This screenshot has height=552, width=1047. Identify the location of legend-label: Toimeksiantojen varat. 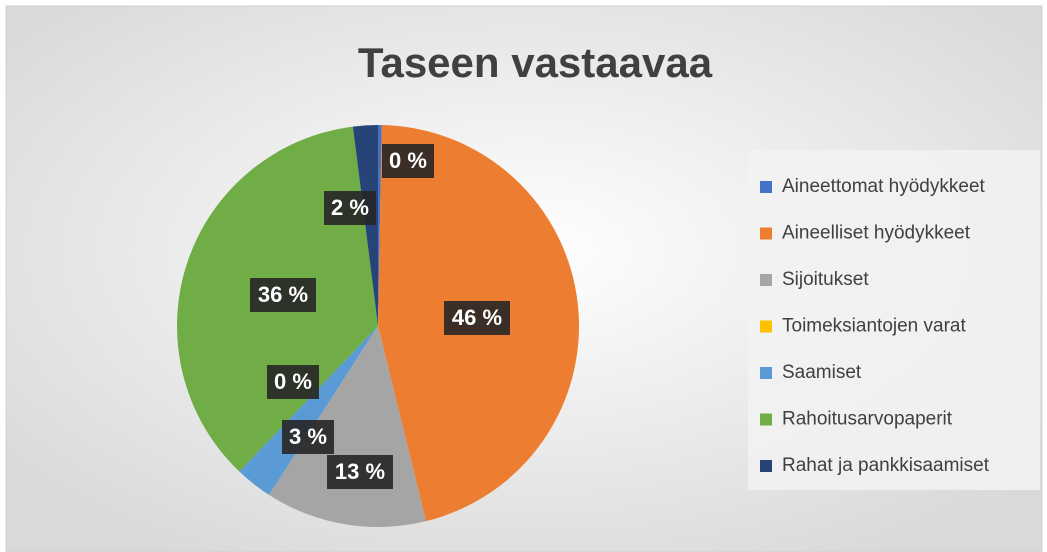
(874, 326).